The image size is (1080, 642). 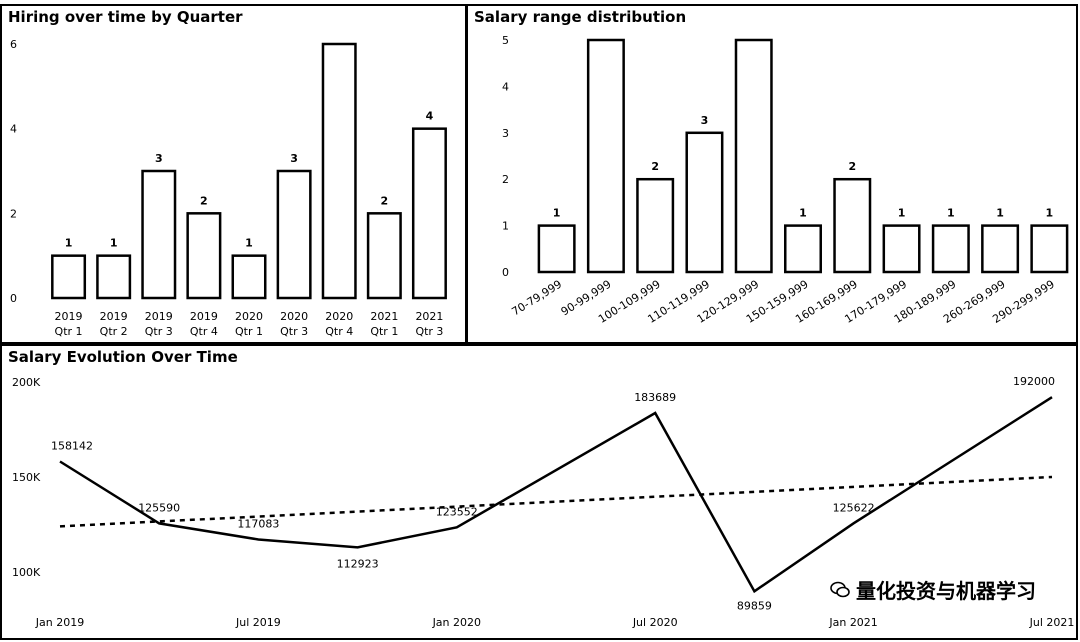 What do you see at coordinates (385, 200) in the screenshot?
I see `data-label-7: 2` at bounding box center [385, 200].